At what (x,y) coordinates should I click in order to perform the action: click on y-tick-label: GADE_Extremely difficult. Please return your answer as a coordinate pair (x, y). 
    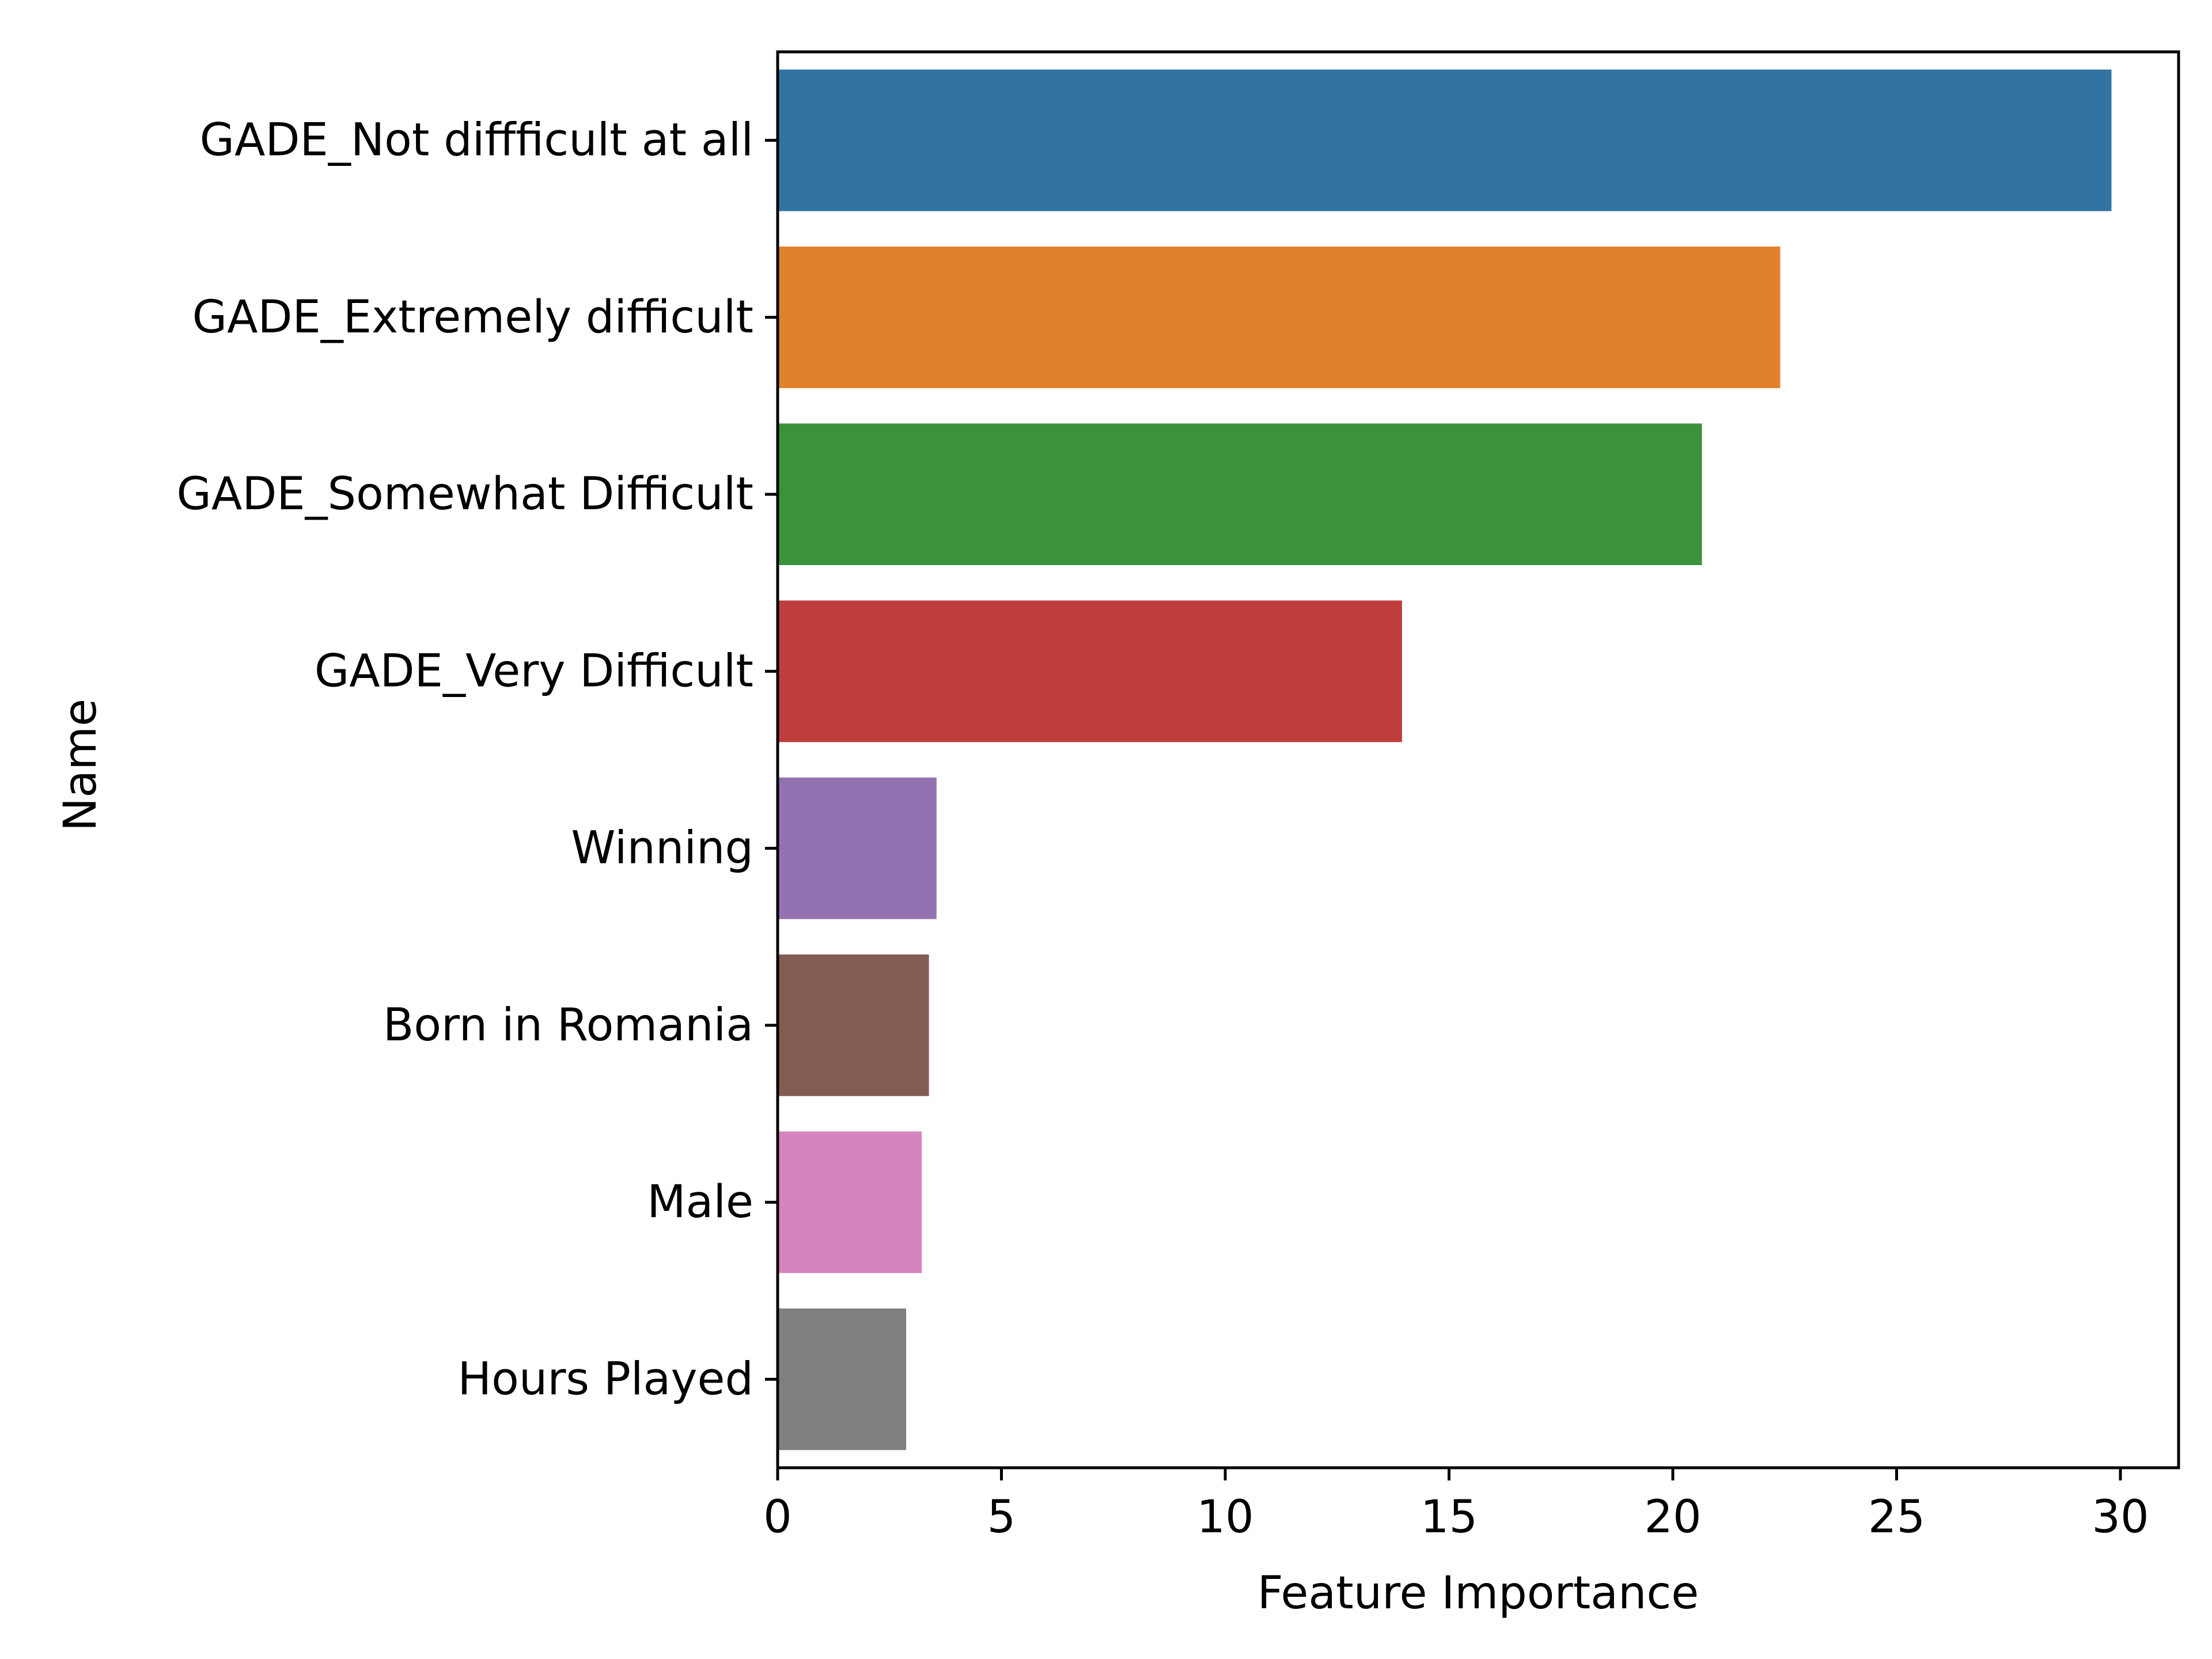
    Looking at the image, I should click on (472, 317).